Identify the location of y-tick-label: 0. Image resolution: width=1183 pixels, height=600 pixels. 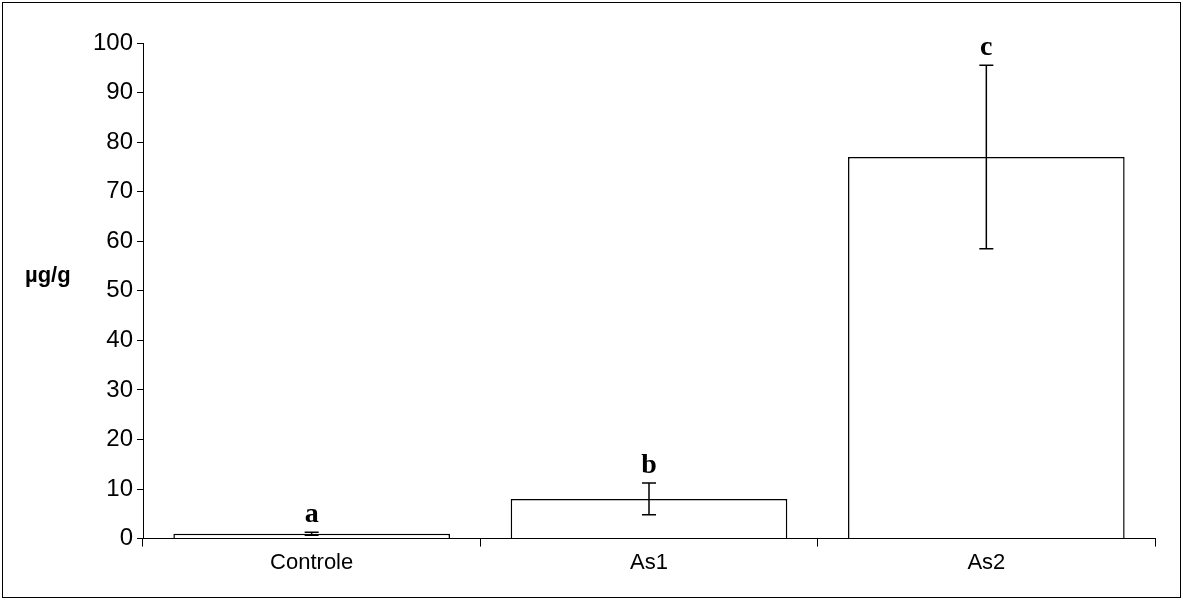
(126, 537).